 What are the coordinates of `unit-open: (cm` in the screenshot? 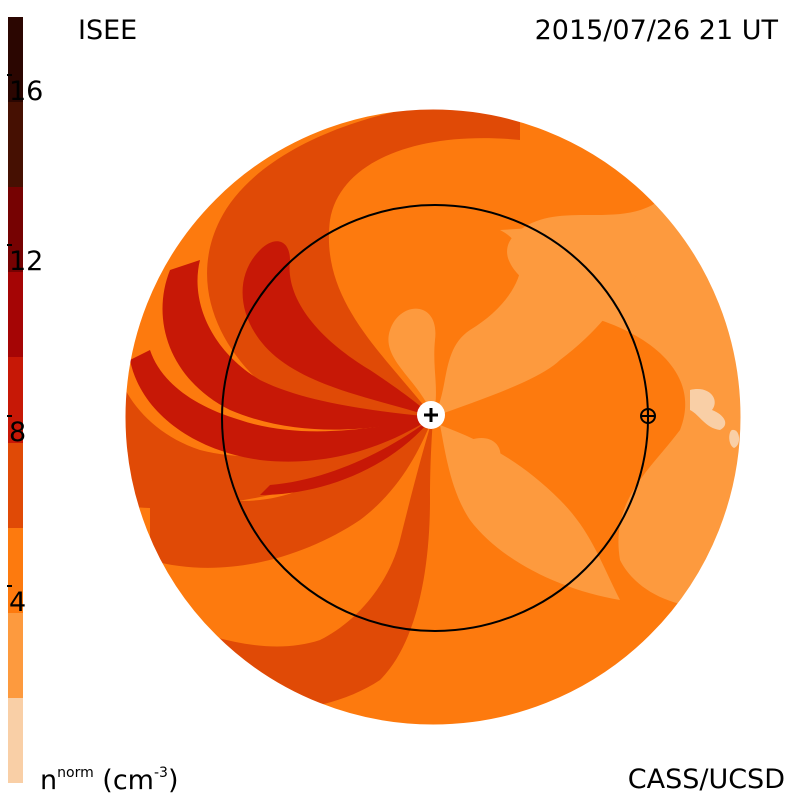 It's located at (123, 780).